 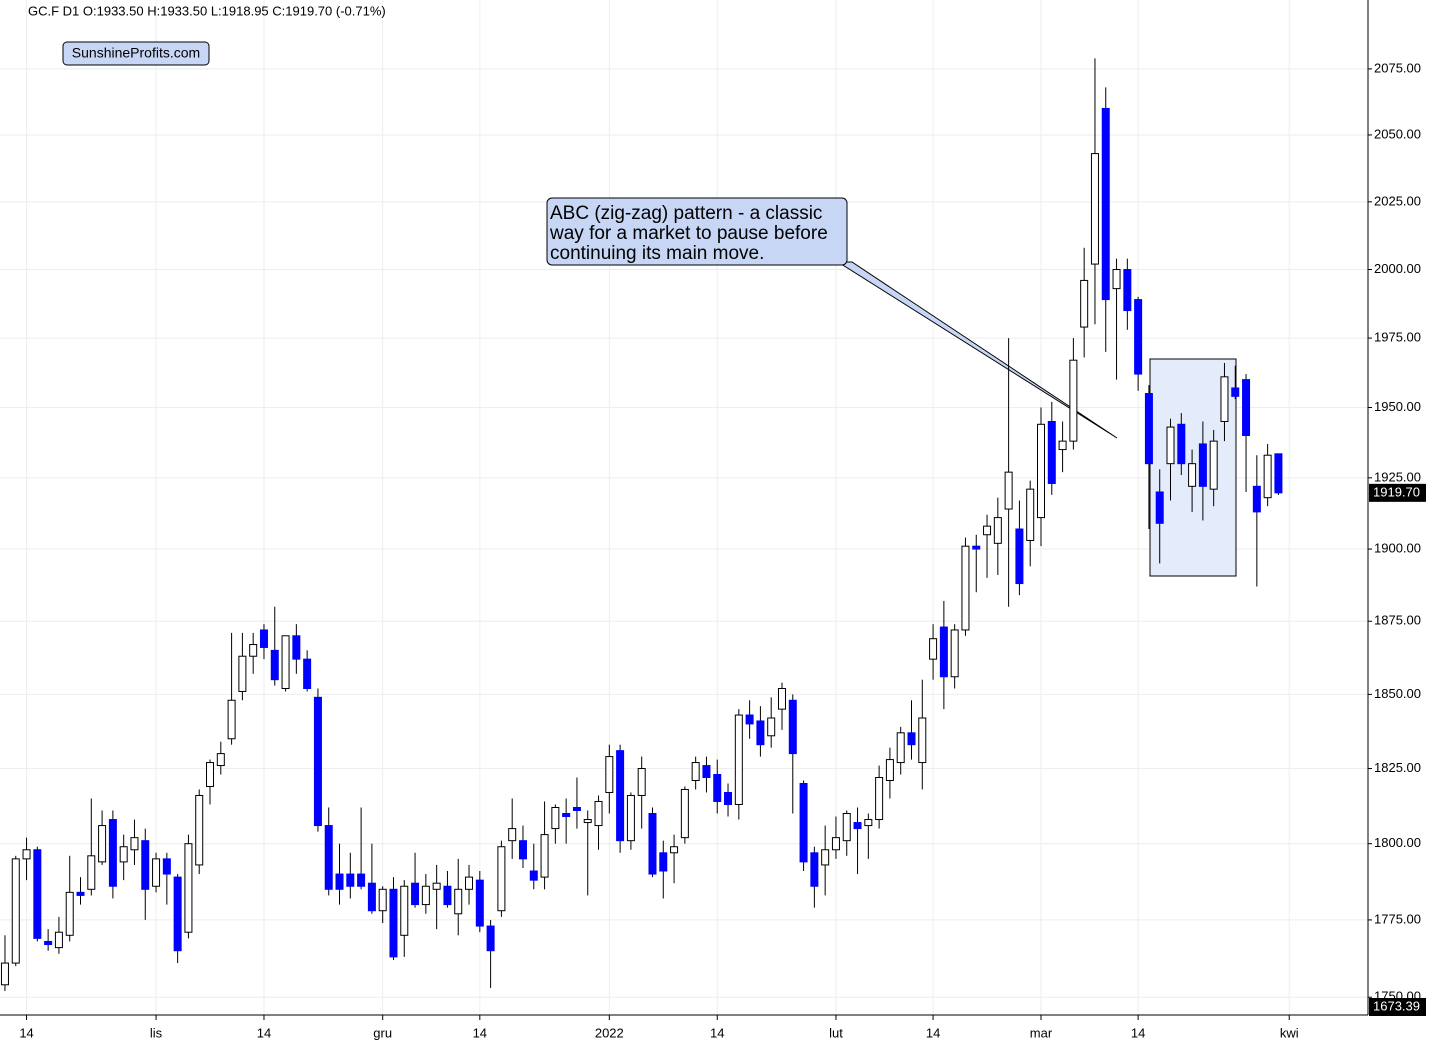 What do you see at coordinates (1397, 337) in the screenshot?
I see `y-tick-label: 1975.00` at bounding box center [1397, 337].